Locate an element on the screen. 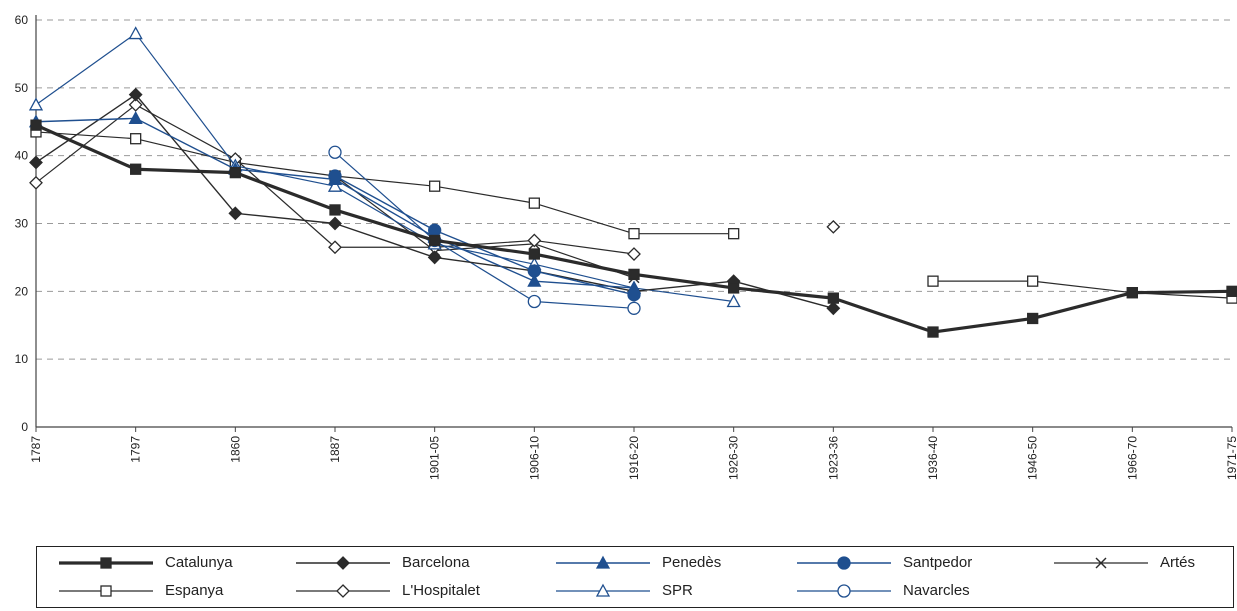 The image size is (1237, 611). series-santpedor is located at coordinates (484, 235).